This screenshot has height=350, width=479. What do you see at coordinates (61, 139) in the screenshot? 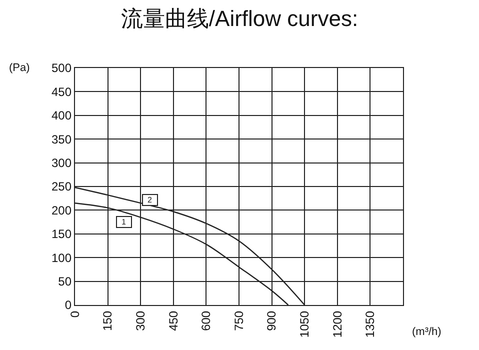
I see `y-tick-label: 350` at bounding box center [61, 139].